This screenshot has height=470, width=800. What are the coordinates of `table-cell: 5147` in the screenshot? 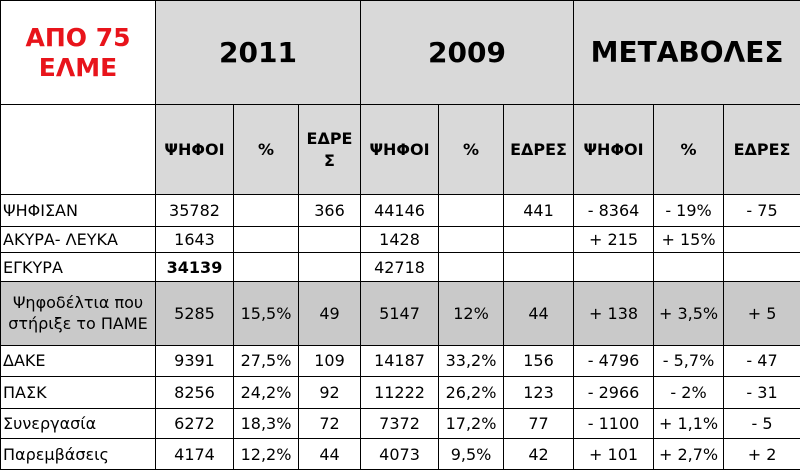 It's located at (400, 313).